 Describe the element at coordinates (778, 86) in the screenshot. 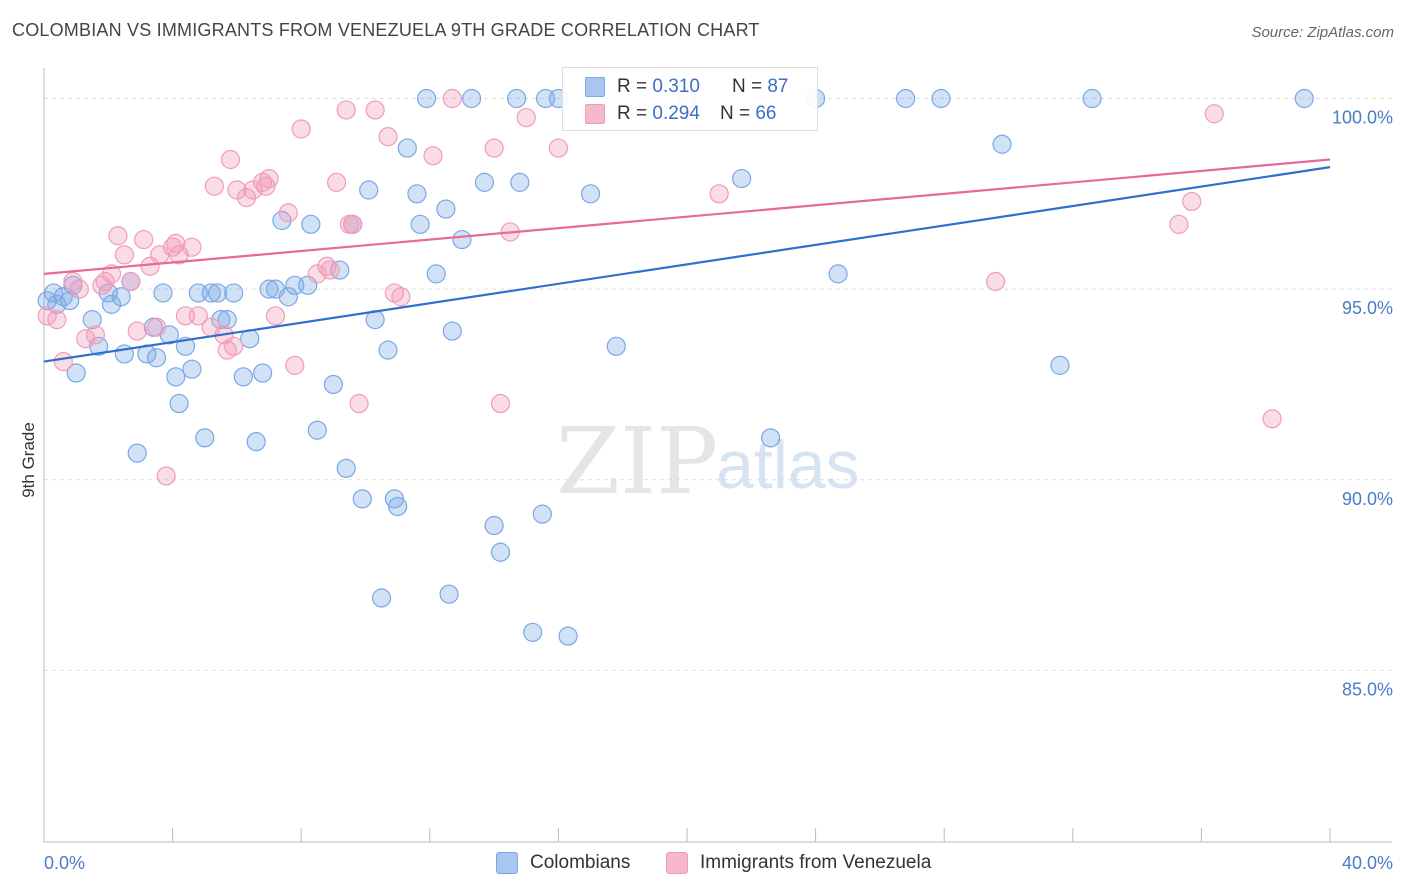

I see `legend-n-value: 87` at that location.